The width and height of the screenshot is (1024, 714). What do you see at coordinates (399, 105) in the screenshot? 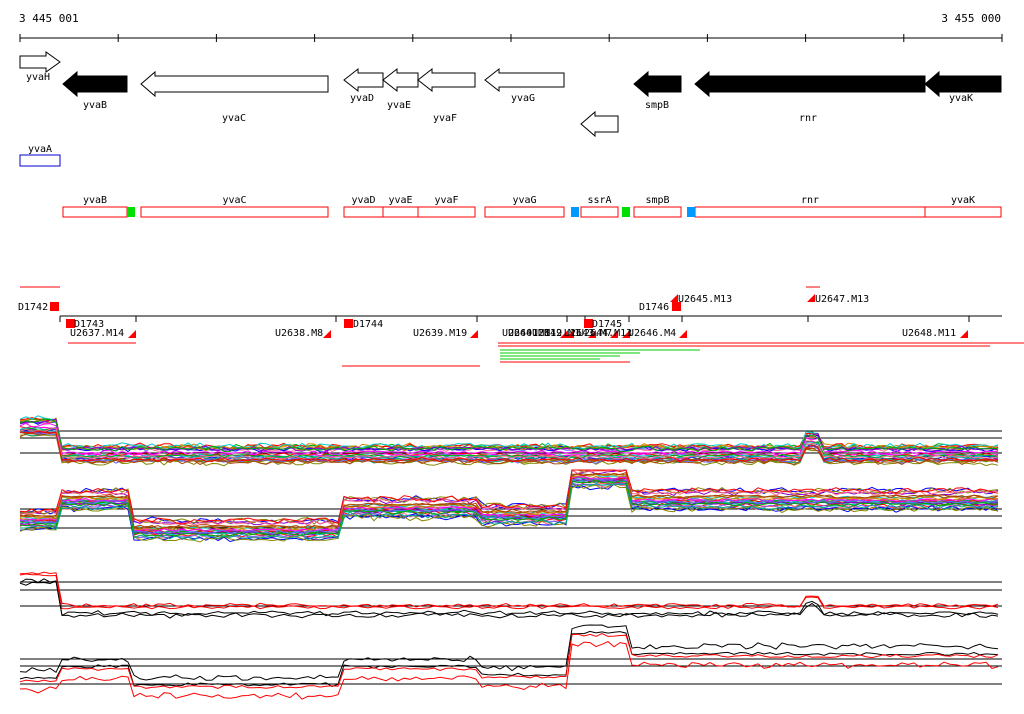
I see `gene-label: yvaE` at bounding box center [399, 105].